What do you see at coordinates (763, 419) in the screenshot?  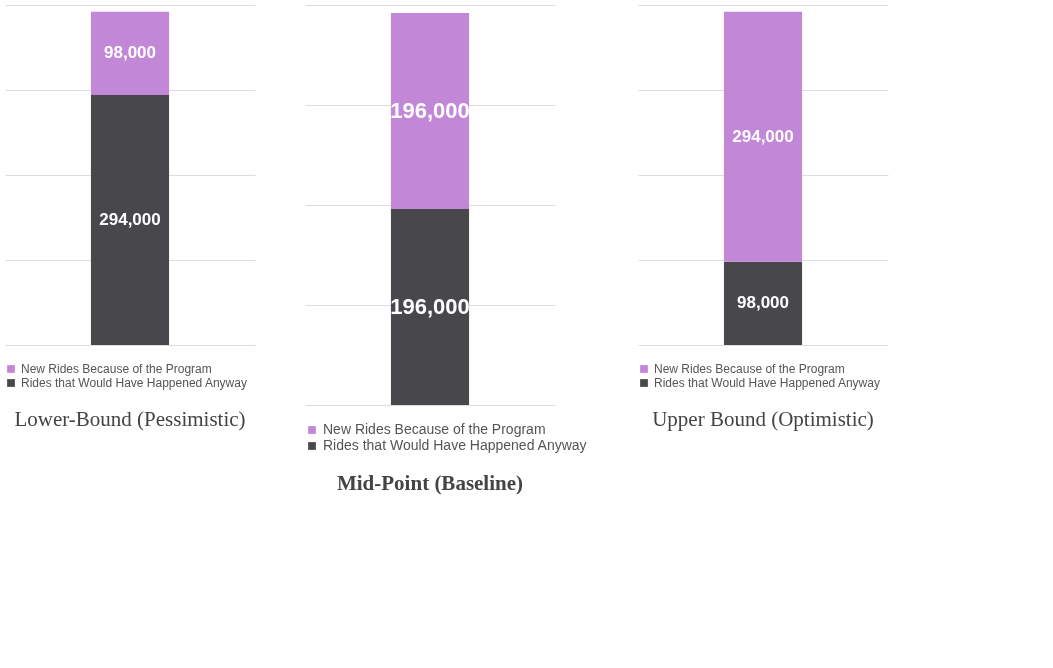 I see `text: Upper Bound (Optimistic)` at bounding box center [763, 419].